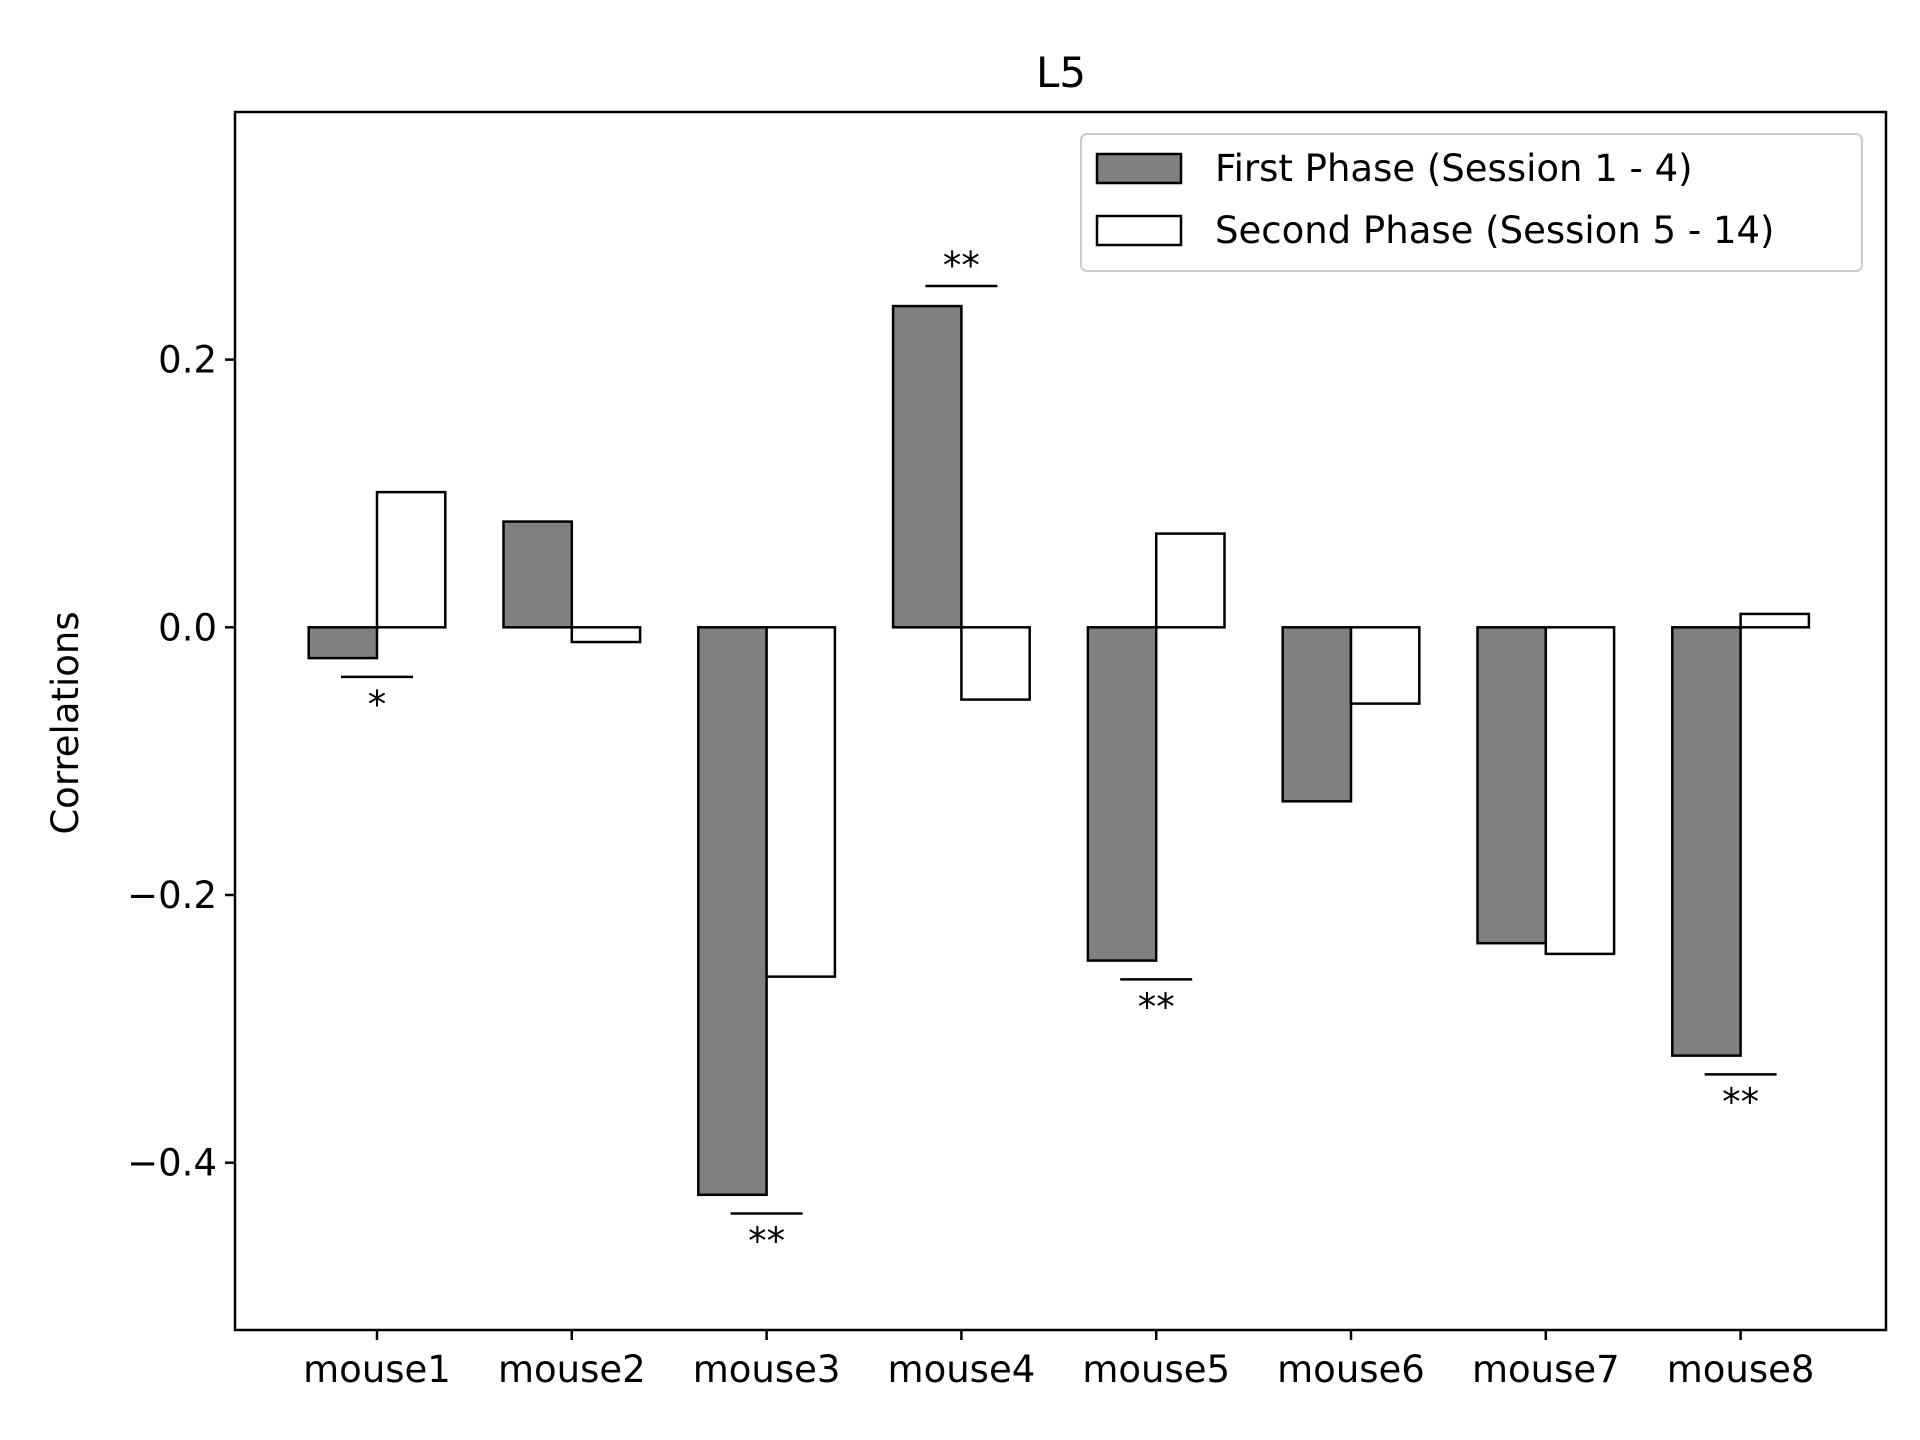 The image size is (1920, 1440). Describe the element at coordinates (962, 1369) in the screenshot. I see `x-tick-label-mouse4: mouse4` at that location.